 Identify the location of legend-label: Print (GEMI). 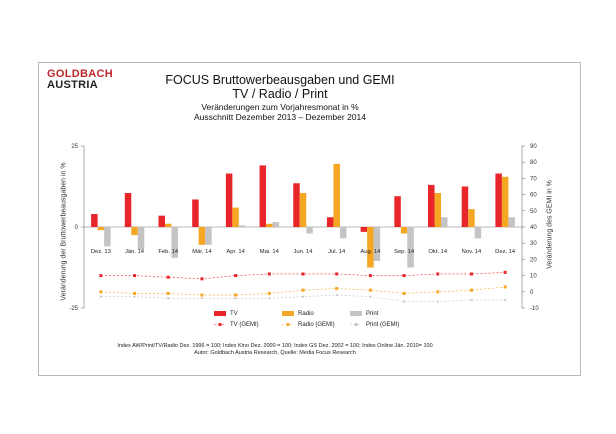
(382, 325).